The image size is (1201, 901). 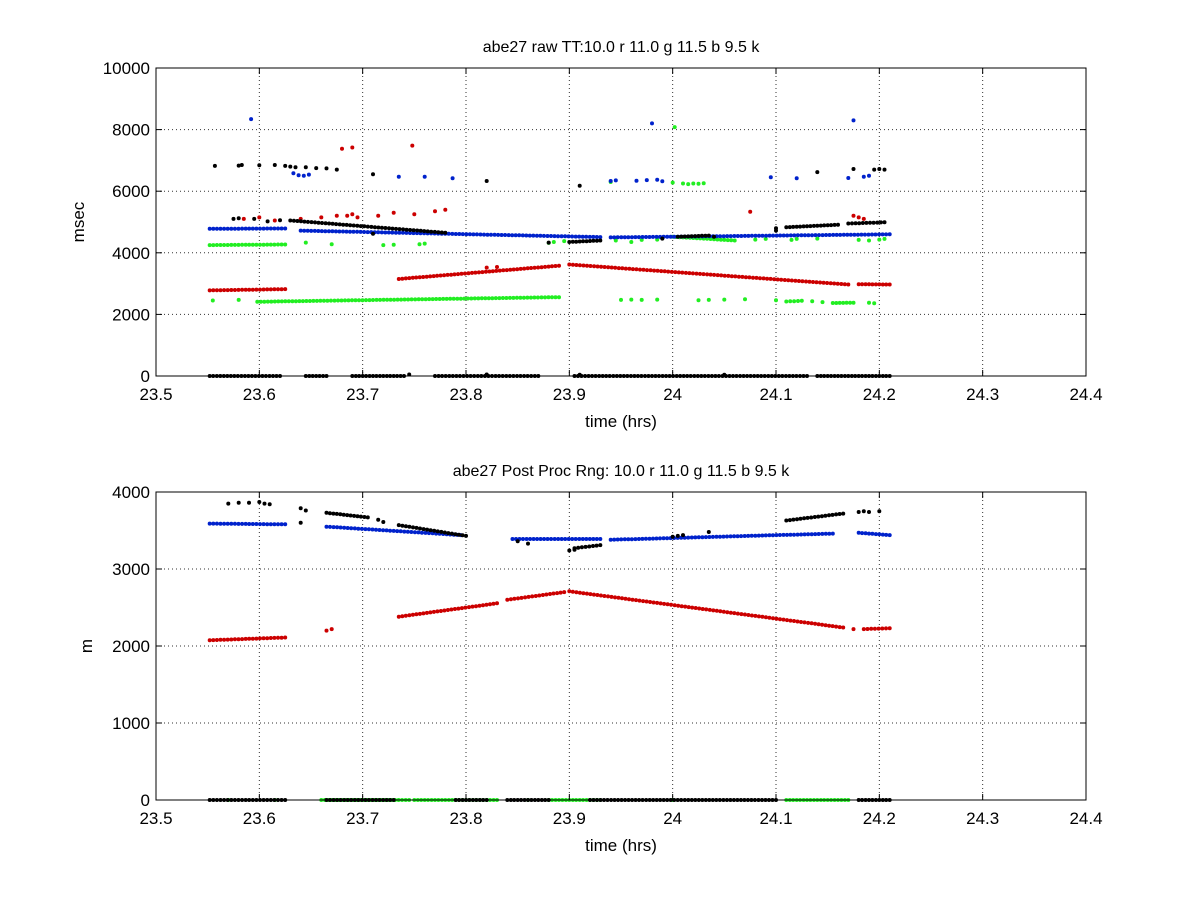 What do you see at coordinates (131, 492) in the screenshot?
I see `bottom-y-tick-label: 4000` at bounding box center [131, 492].